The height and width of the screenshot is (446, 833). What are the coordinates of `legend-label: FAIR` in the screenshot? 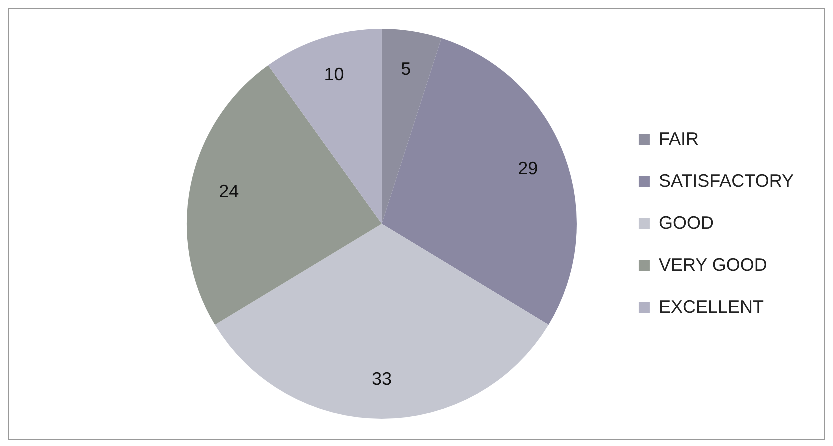 It's located at (678, 138).